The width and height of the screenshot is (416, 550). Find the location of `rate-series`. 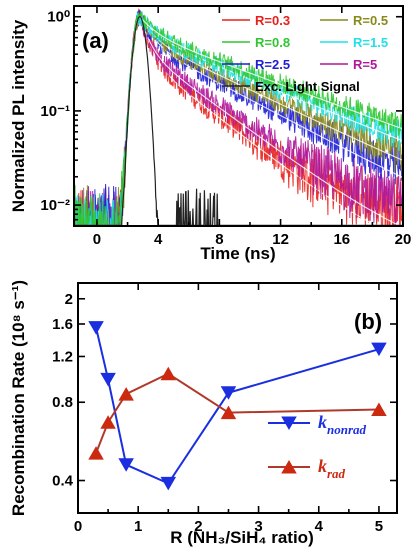

rate-series is located at coordinates (237, 413).